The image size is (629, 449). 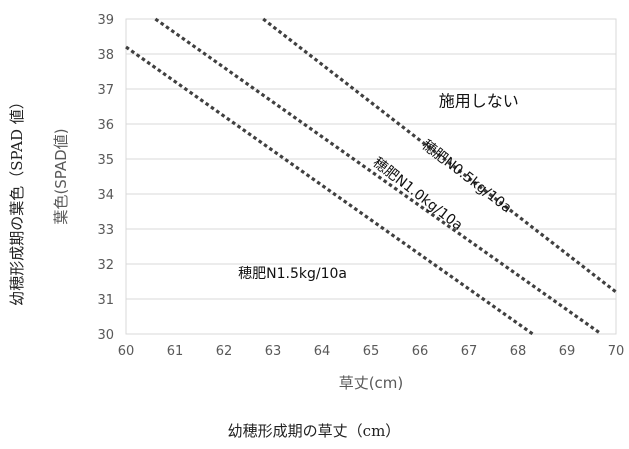 What do you see at coordinates (567, 351) in the screenshot?
I see `x-tick-label: 69` at bounding box center [567, 351].